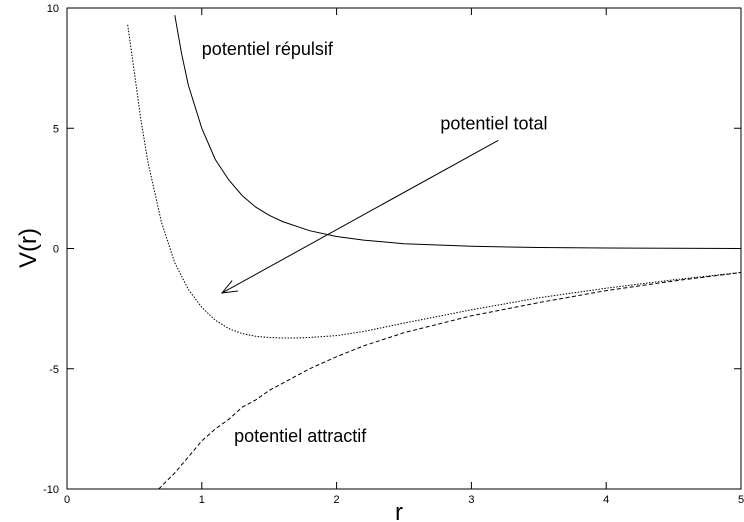 Image resolution: width=744 pixels, height=522 pixels. Describe the element at coordinates (202, 500) in the screenshot. I see `x-tick-label: 1` at that location.